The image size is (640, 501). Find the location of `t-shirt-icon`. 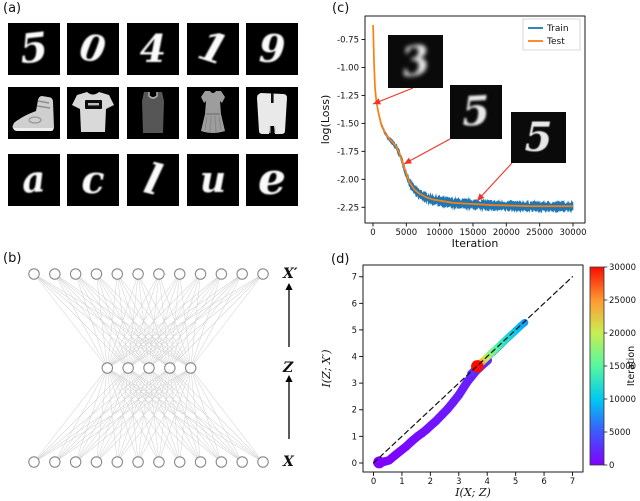

t-shirt-icon is located at coordinates (93, 112).